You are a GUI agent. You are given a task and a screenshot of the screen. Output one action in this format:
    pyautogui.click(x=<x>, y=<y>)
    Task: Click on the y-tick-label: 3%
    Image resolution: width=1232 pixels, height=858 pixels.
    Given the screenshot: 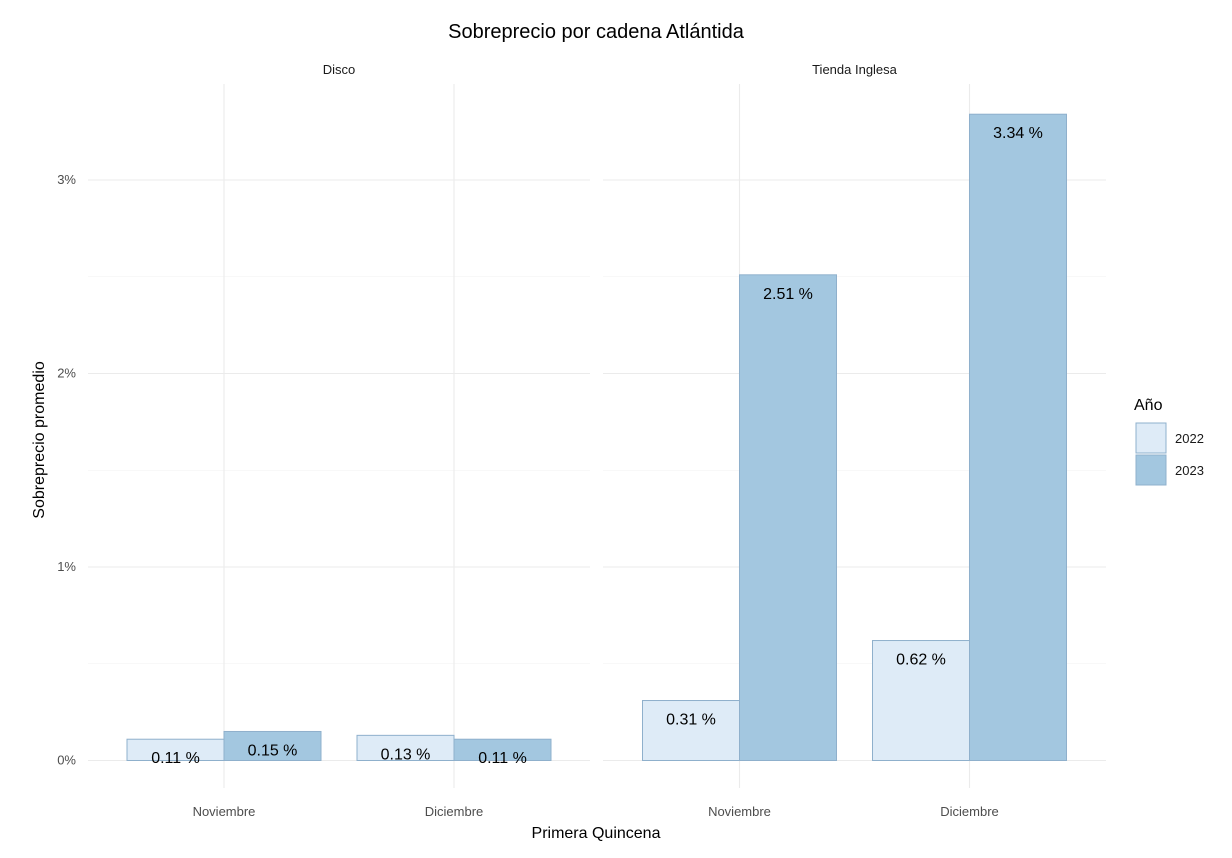 What is the action you would take?
    pyautogui.click(x=66, y=179)
    